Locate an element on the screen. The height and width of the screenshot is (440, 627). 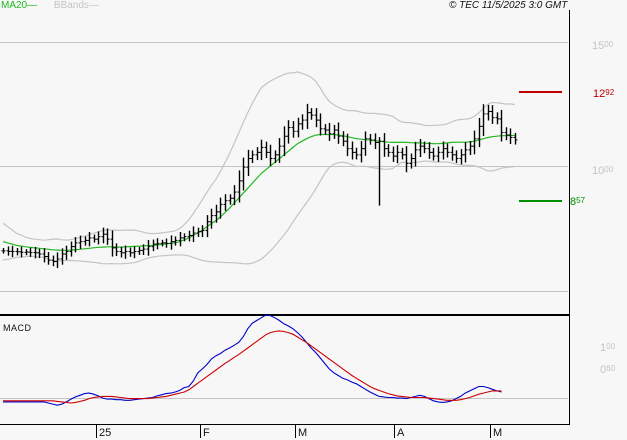
x-label-25: 25 is located at coordinates (105, 433).